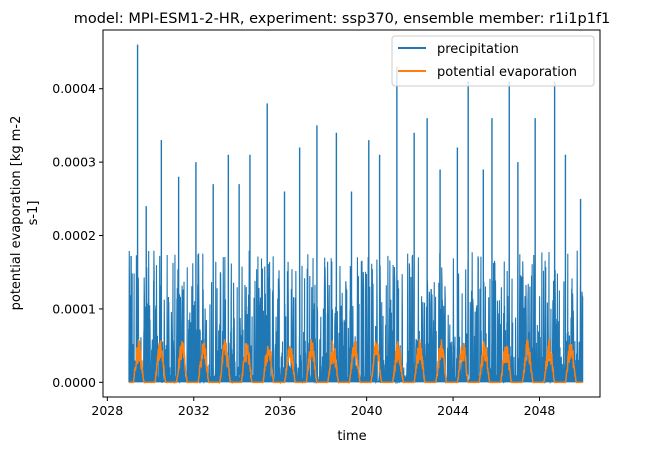 Image resolution: width=671 pixels, height=453 pixels. Describe the element at coordinates (351, 436) in the screenshot. I see `x-axis-label: time` at that location.